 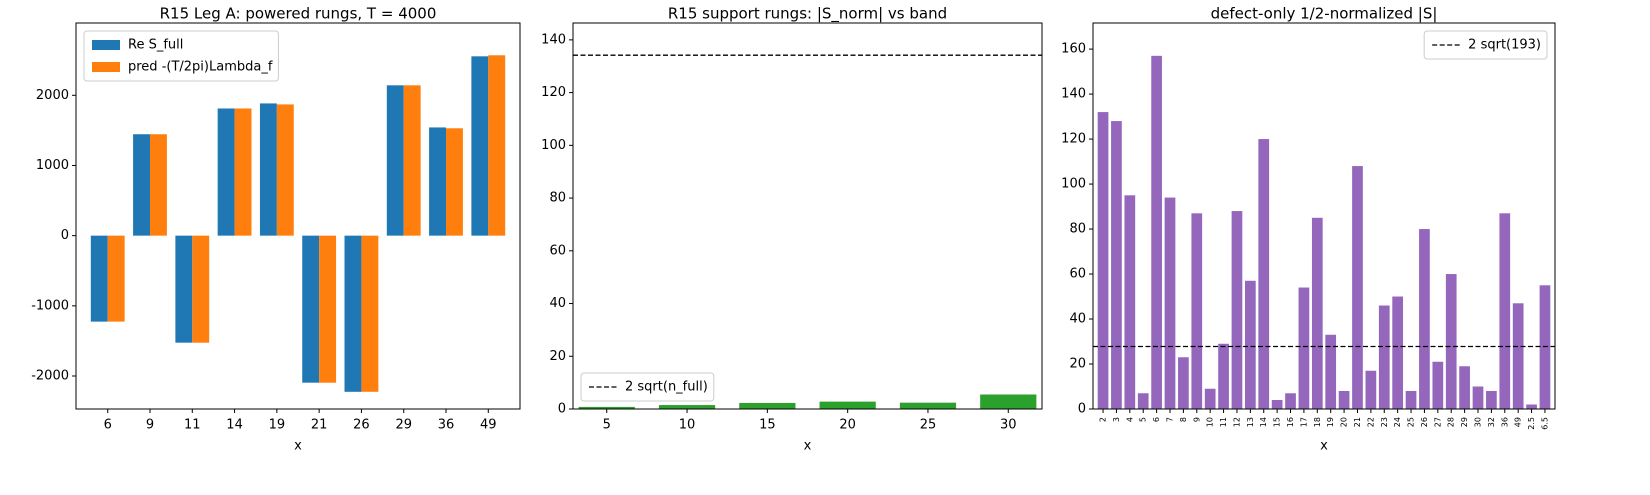 I want to click on x-tick-label: 11, so click(x=1223, y=422).